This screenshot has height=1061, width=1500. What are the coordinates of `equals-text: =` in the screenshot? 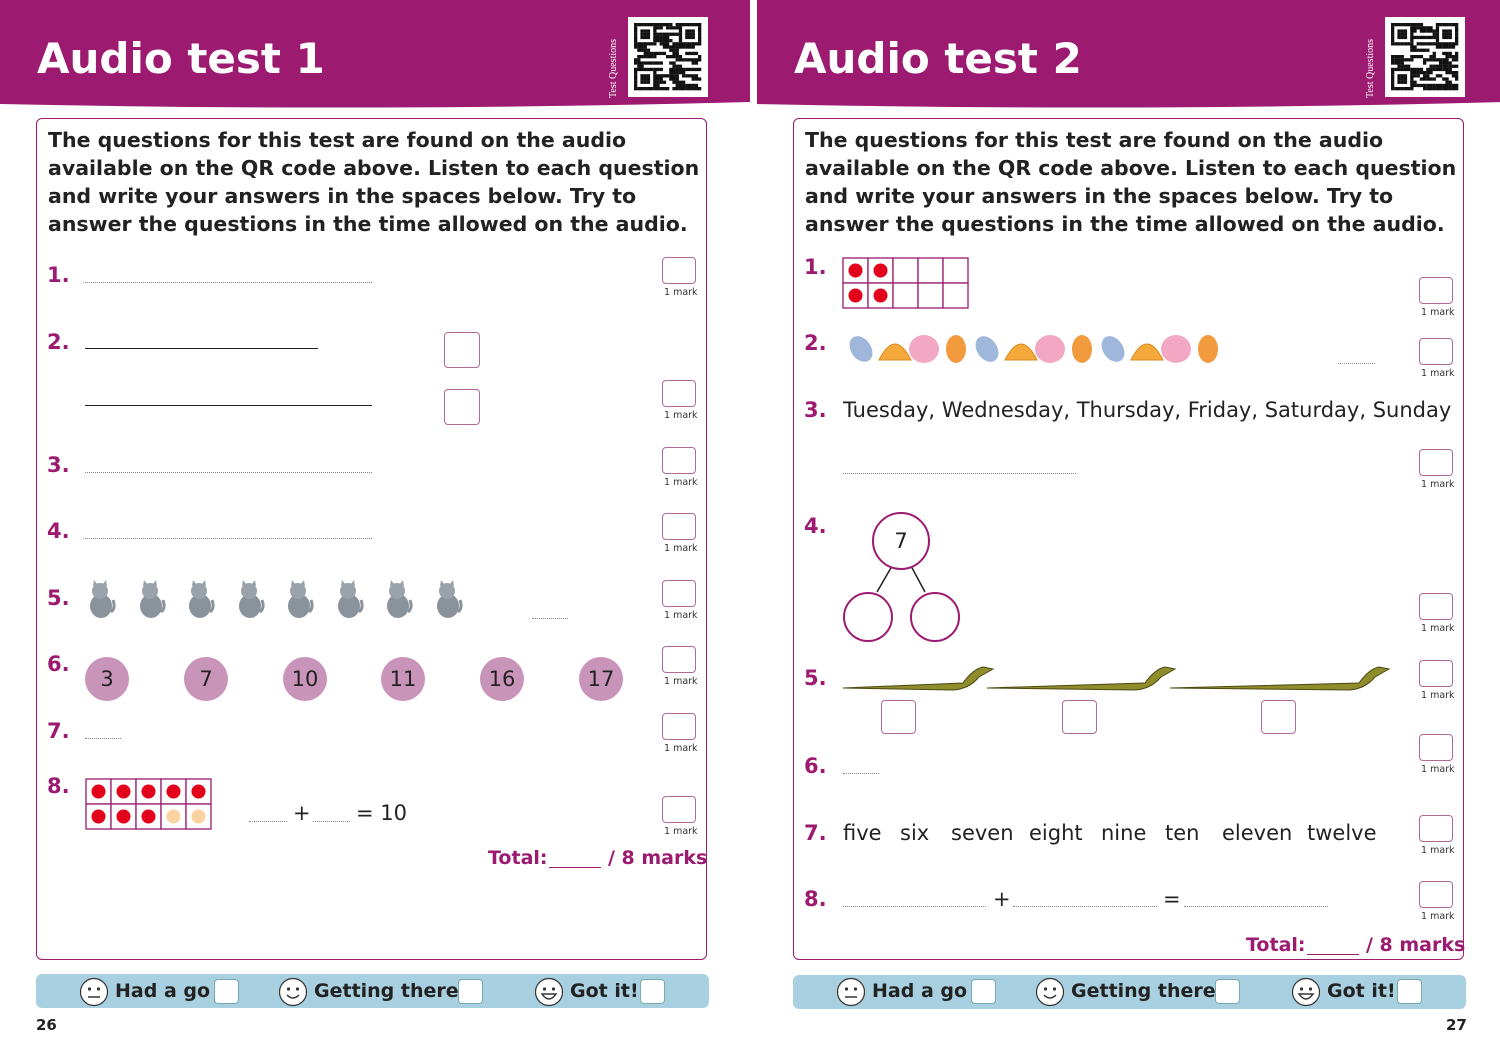 It's located at (1172, 899).